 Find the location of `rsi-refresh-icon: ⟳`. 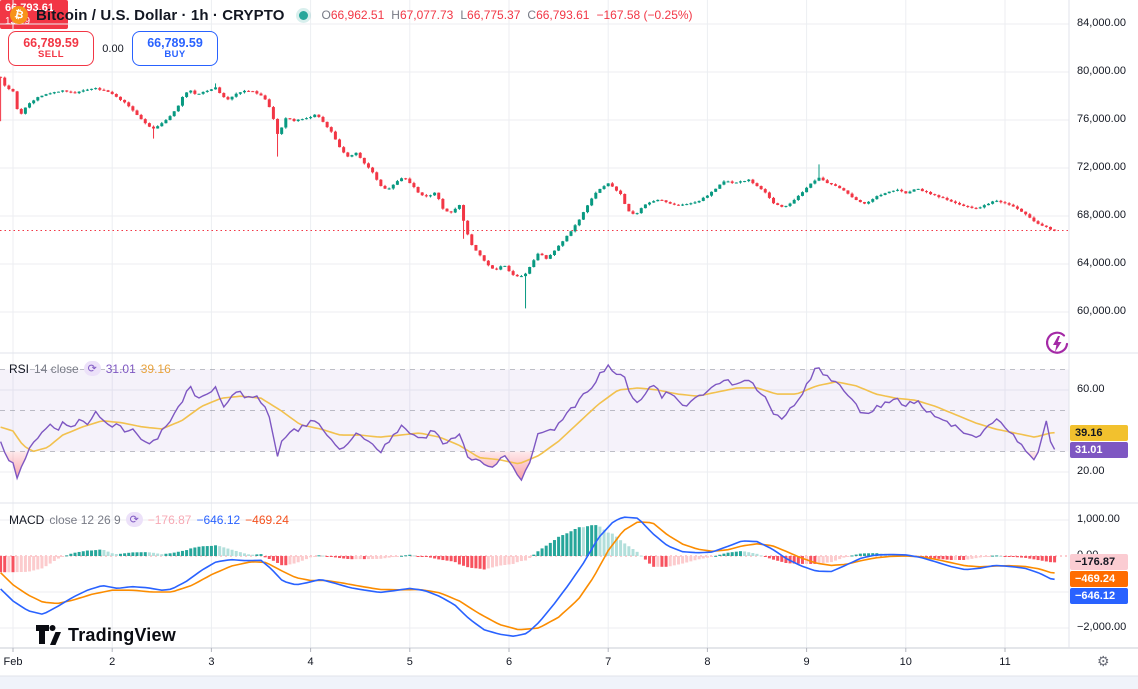

rsi-refresh-icon: ⟳ is located at coordinates (92, 368).